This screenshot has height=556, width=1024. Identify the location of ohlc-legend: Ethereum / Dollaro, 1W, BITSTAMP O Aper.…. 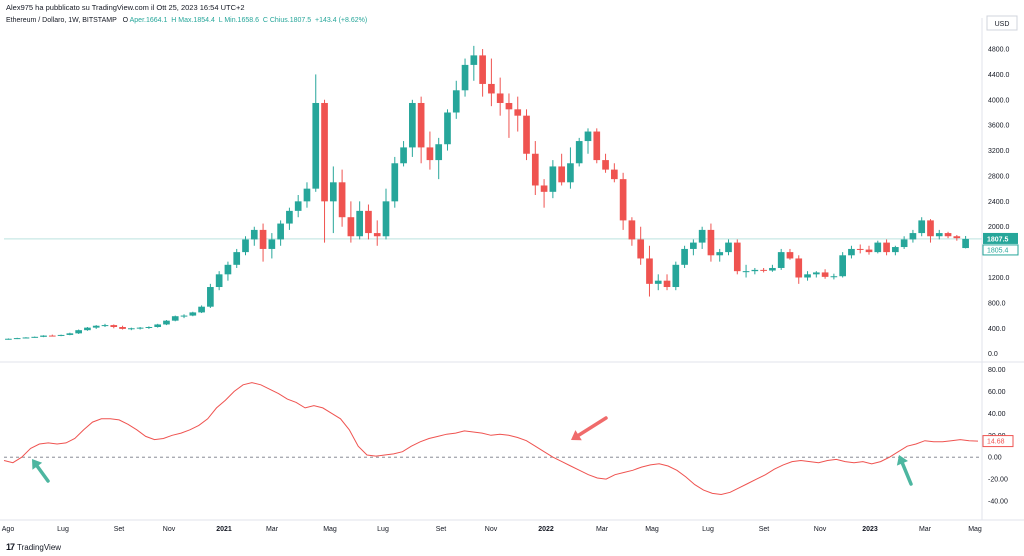
(186, 20).